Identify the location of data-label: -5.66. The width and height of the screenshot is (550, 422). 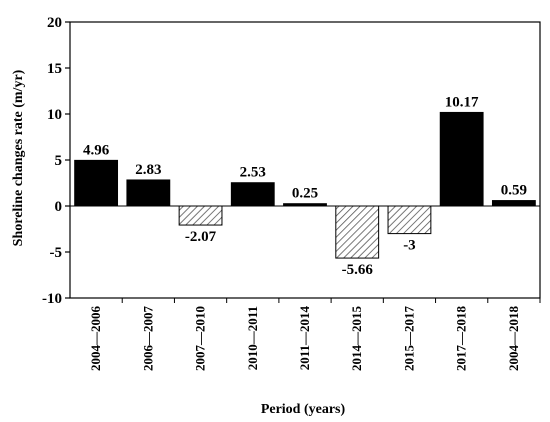
(358, 270).